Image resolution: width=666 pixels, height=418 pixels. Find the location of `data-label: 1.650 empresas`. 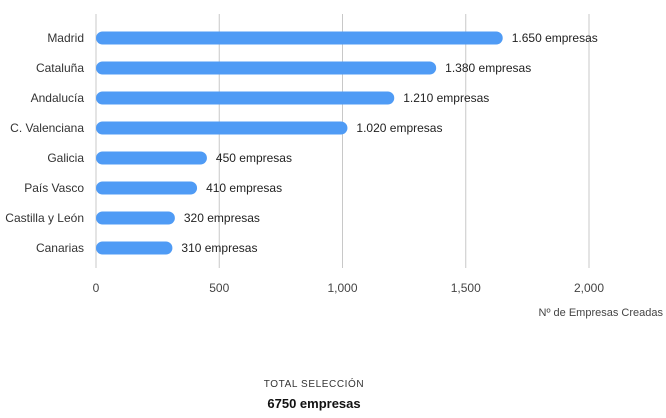

data-label: 1.650 empresas is located at coordinates (555, 38).